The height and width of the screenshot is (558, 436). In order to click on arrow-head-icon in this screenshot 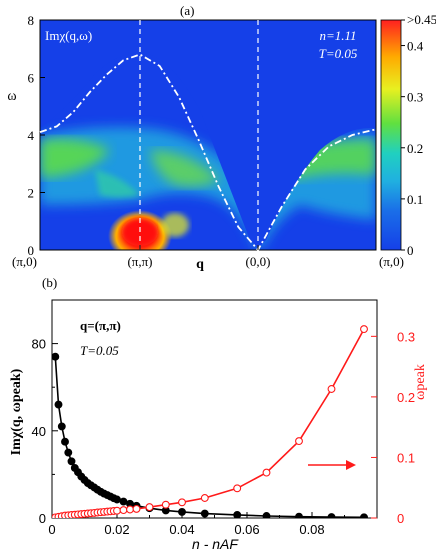, I will do `click(351, 465)`.